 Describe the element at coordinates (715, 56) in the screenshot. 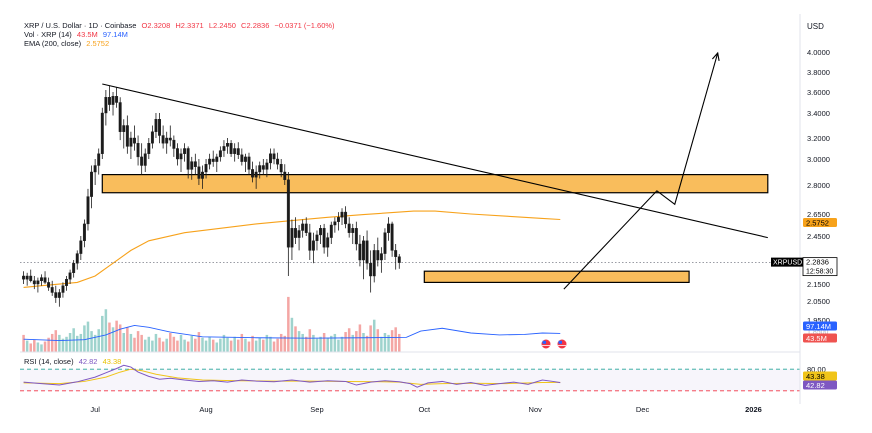

I see `projection-arrowhead` at that location.